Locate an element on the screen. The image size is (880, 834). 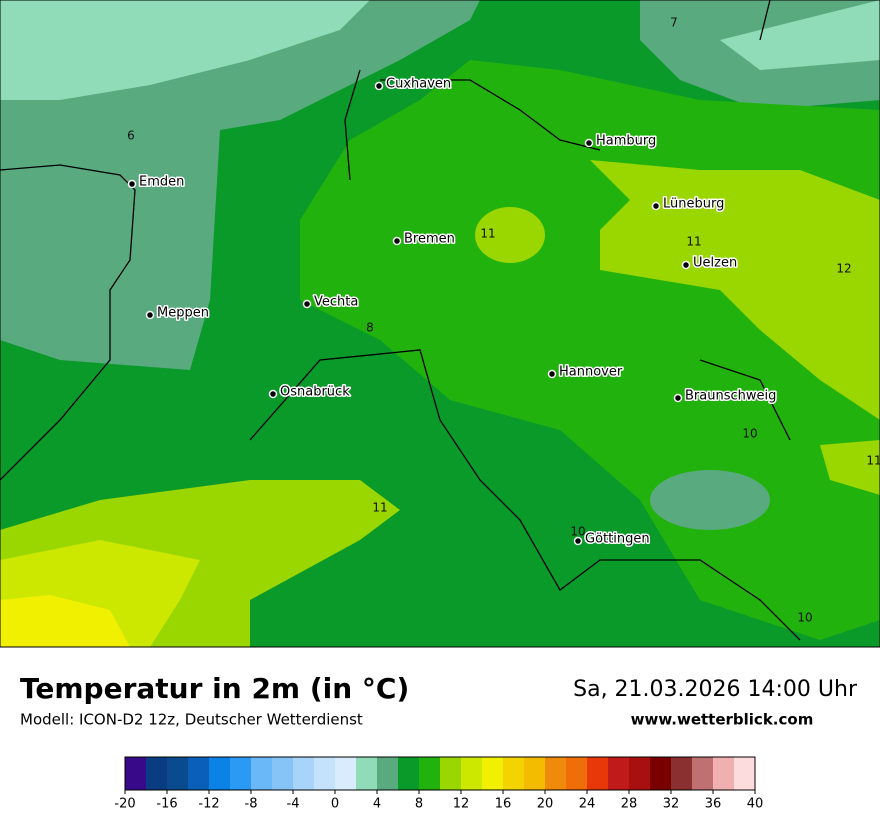
colorbar-tick-label: 12 is located at coordinates (461, 804).